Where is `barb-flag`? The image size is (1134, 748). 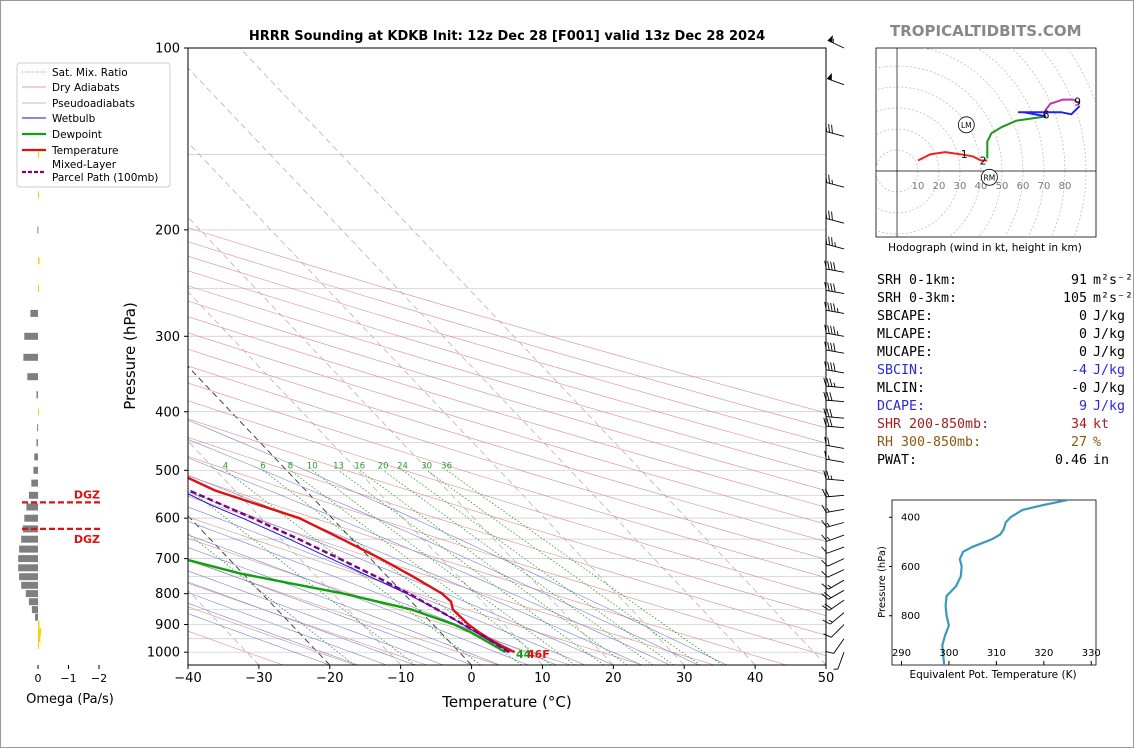 barb-flag is located at coordinates (829, 76).